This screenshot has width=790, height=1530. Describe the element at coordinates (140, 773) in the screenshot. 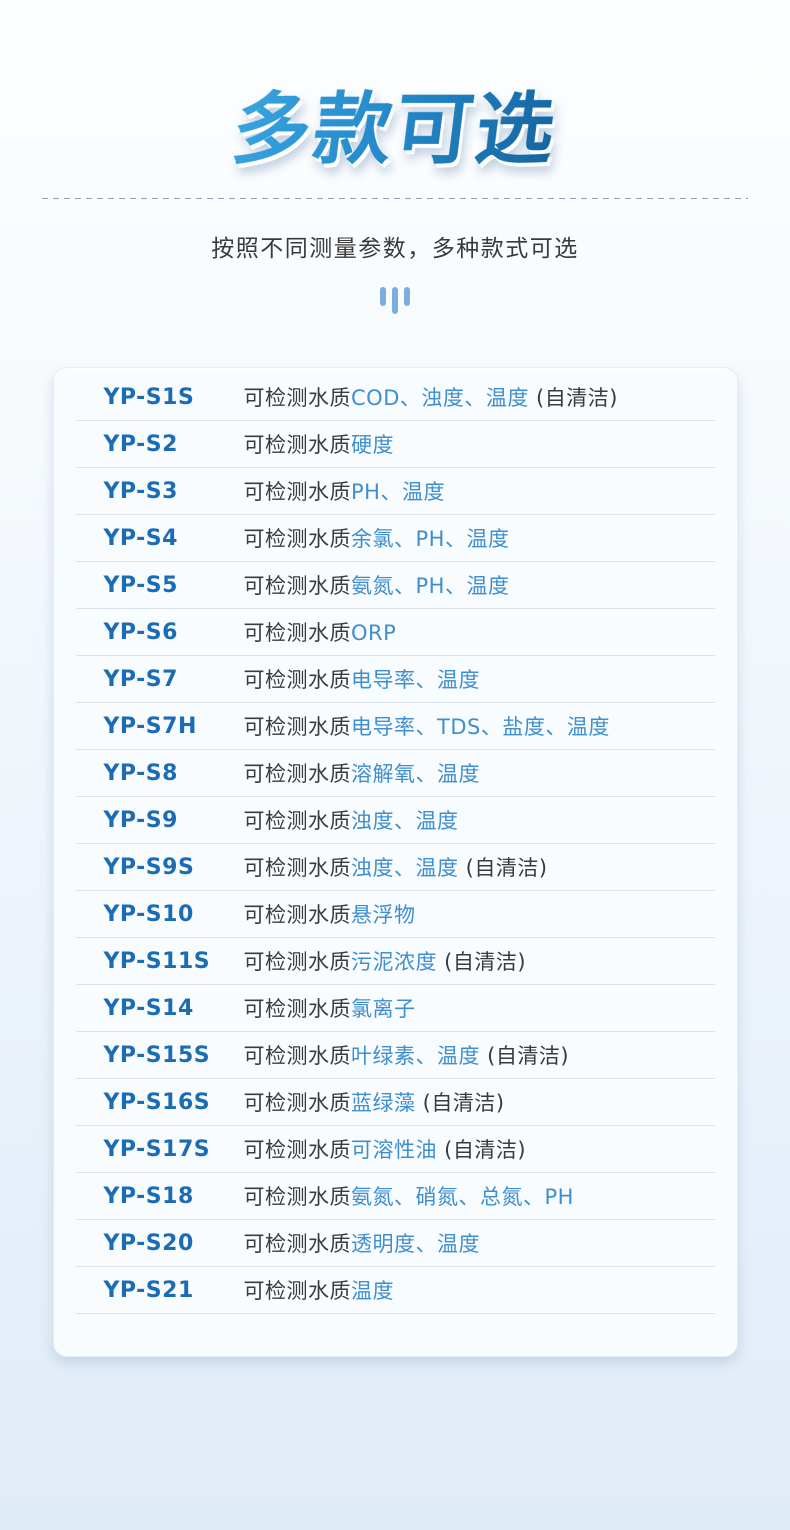

I see `model-name: YP-S8` at that location.